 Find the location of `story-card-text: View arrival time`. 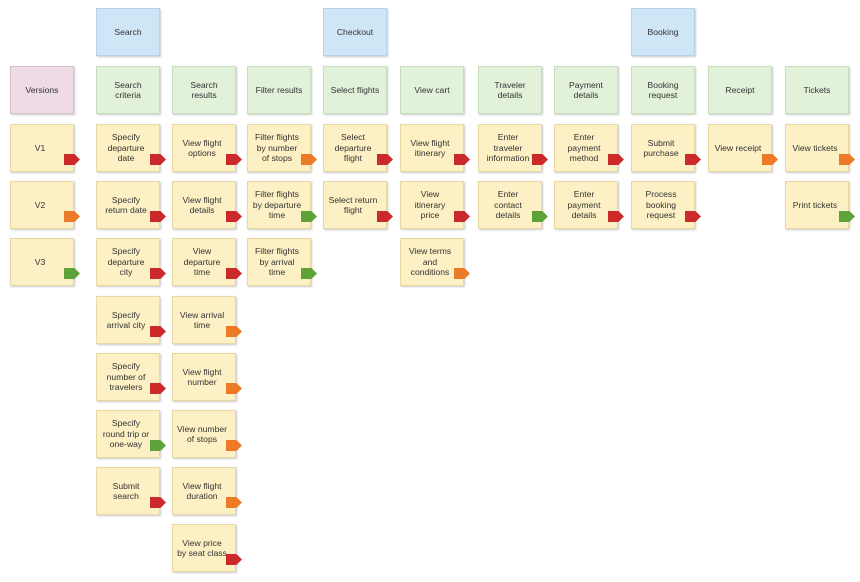

story-card-text: View arrival time is located at coordinates (202, 320).